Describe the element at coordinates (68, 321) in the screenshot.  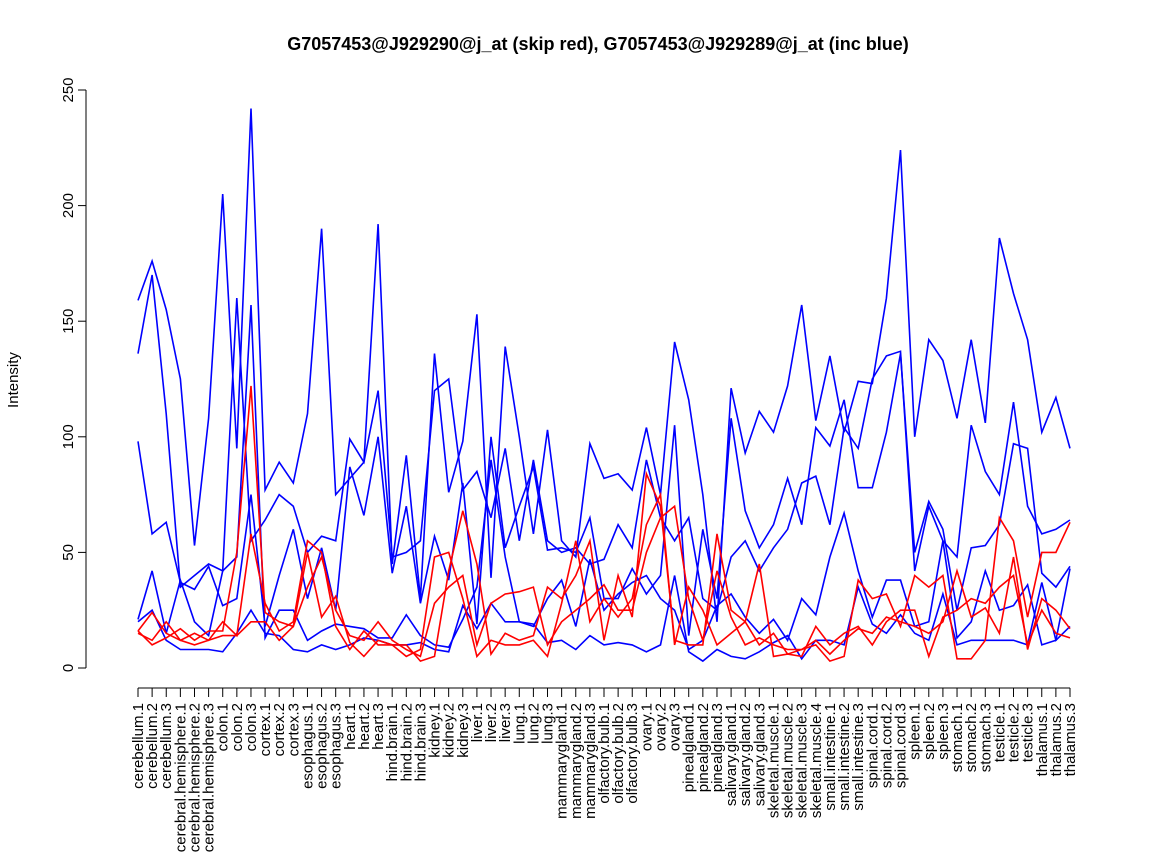
I see `y-tick-label: 150` at that location.